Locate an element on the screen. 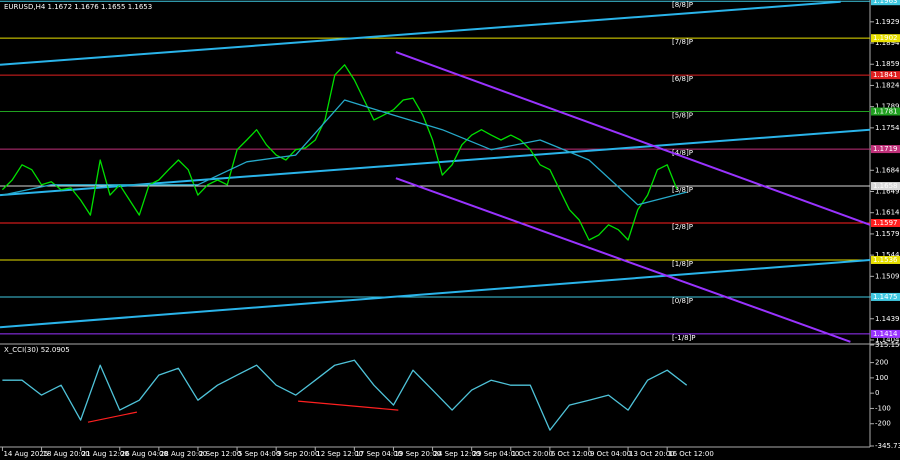 The width and height of the screenshot is (900, 460). level-label: [2/8]P is located at coordinates (682, 227).